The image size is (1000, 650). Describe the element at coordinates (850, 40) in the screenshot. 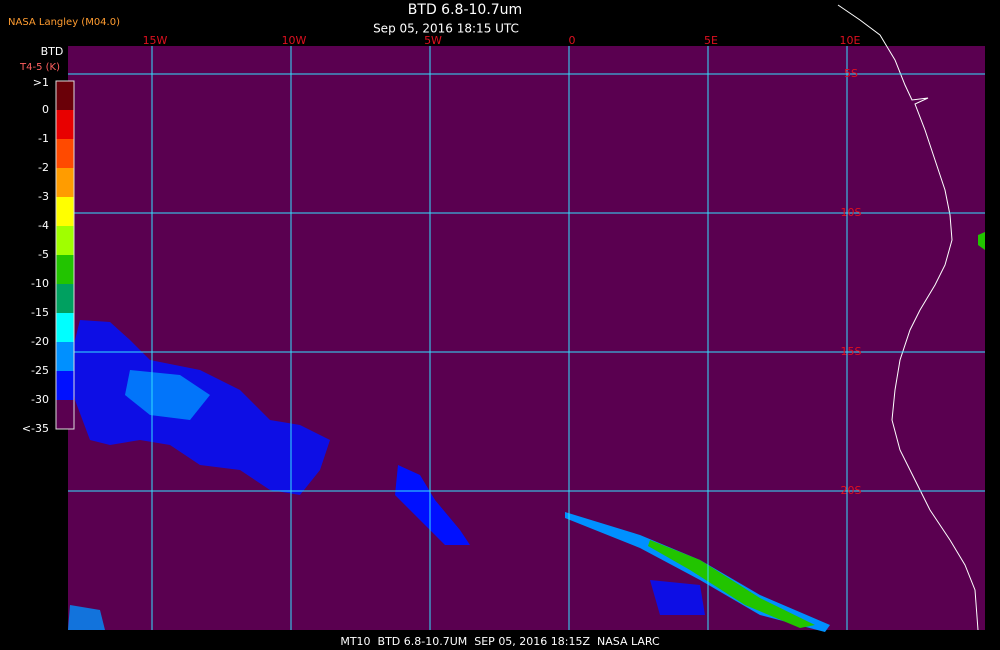

I see `longitude-label: 10E` at that location.